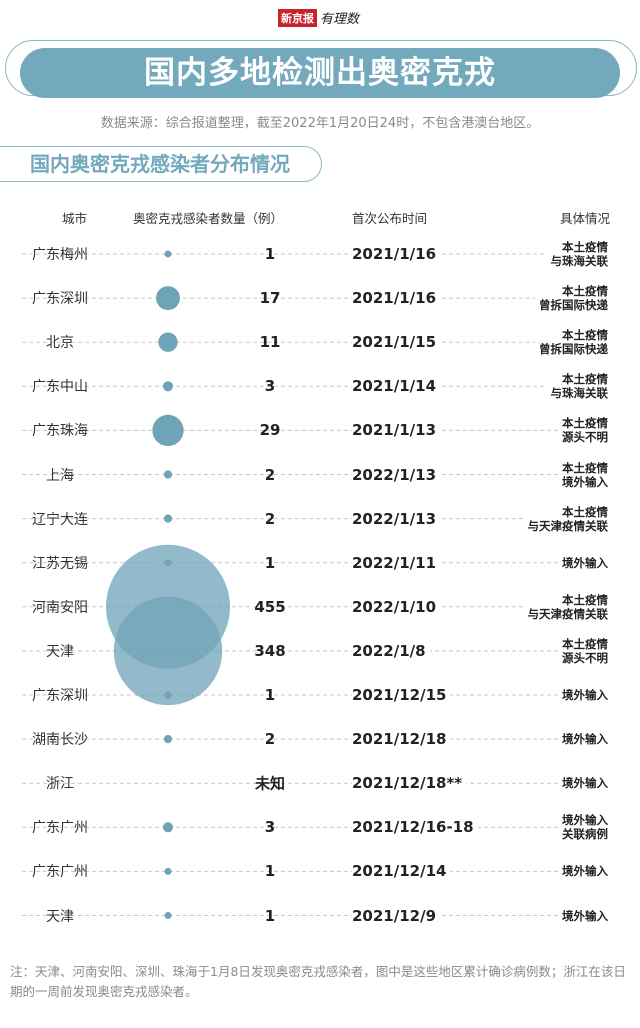  What do you see at coordinates (60, 475) in the screenshot?
I see `city-label: 上海` at bounding box center [60, 475].